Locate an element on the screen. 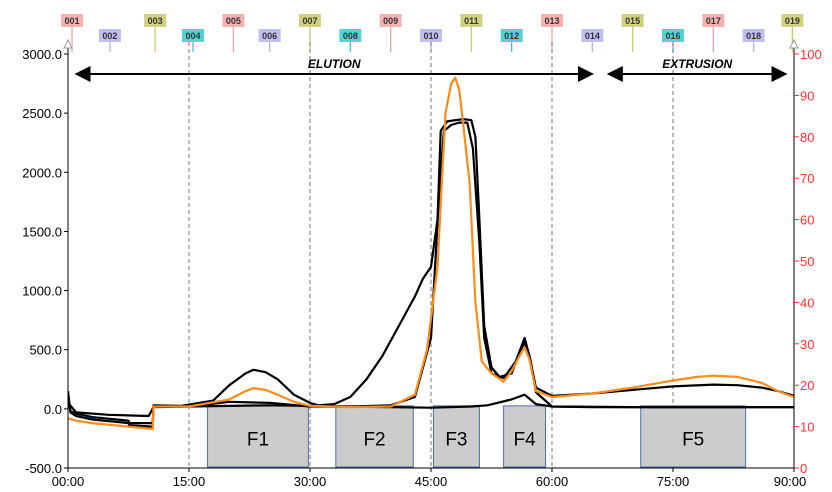 This screenshot has height=492, width=832. marker-label: 003 is located at coordinates (155, 21).